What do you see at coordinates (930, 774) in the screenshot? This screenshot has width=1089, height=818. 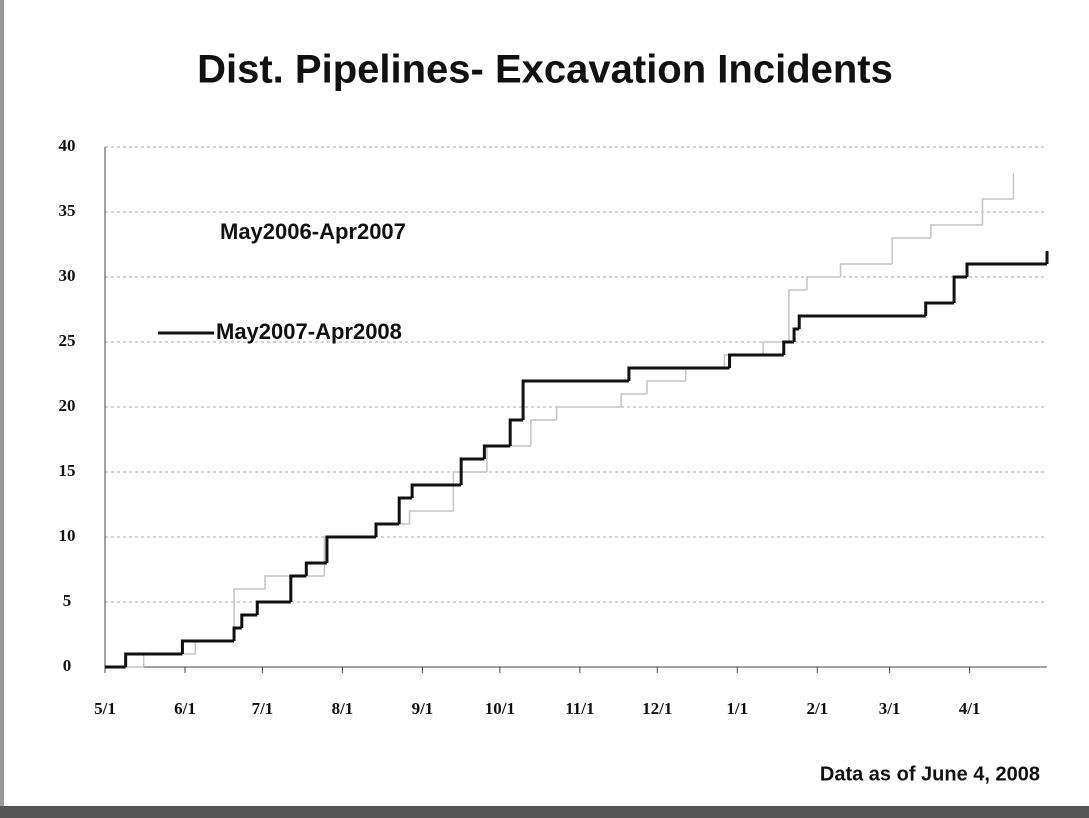 I see `annotation: Data as of June 4, 2008` at bounding box center [930, 774].